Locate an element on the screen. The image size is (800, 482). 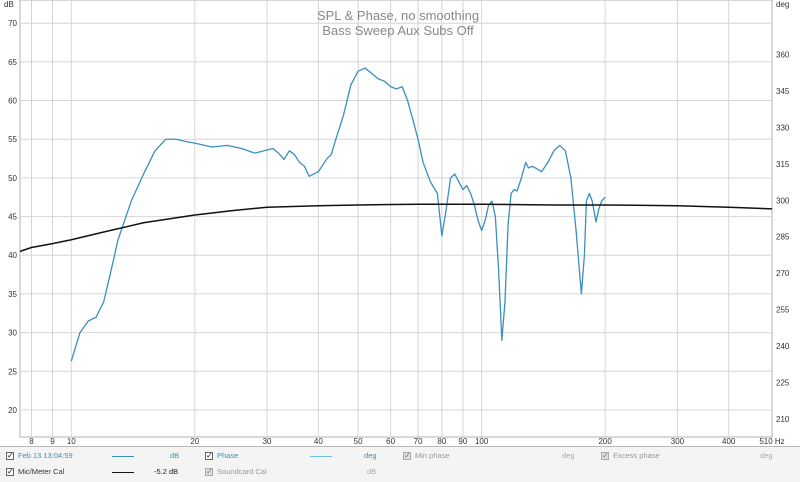
legend-soundcard-cal-label: Soundcard Cal is located at coordinates (242, 471).